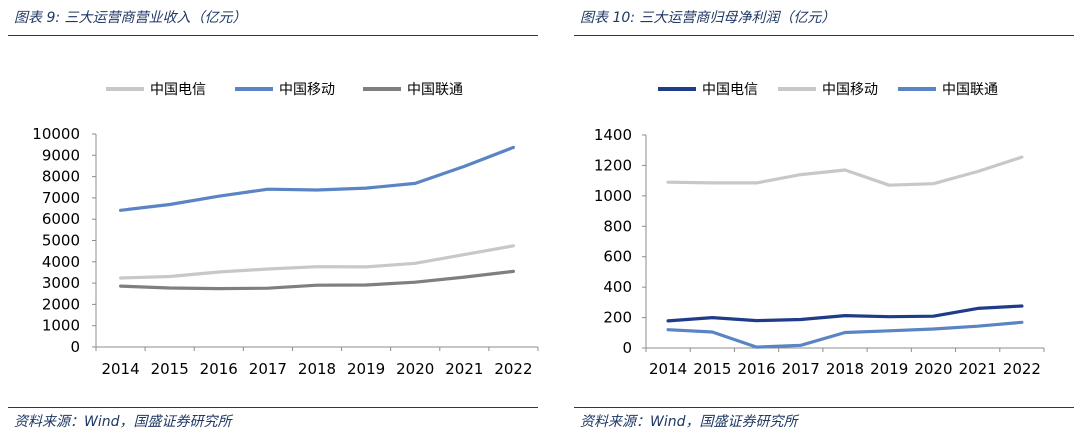 The height and width of the screenshot is (439, 1080). Describe the element at coordinates (617, 226) in the screenshot. I see `y-tick-label: 800` at that location.